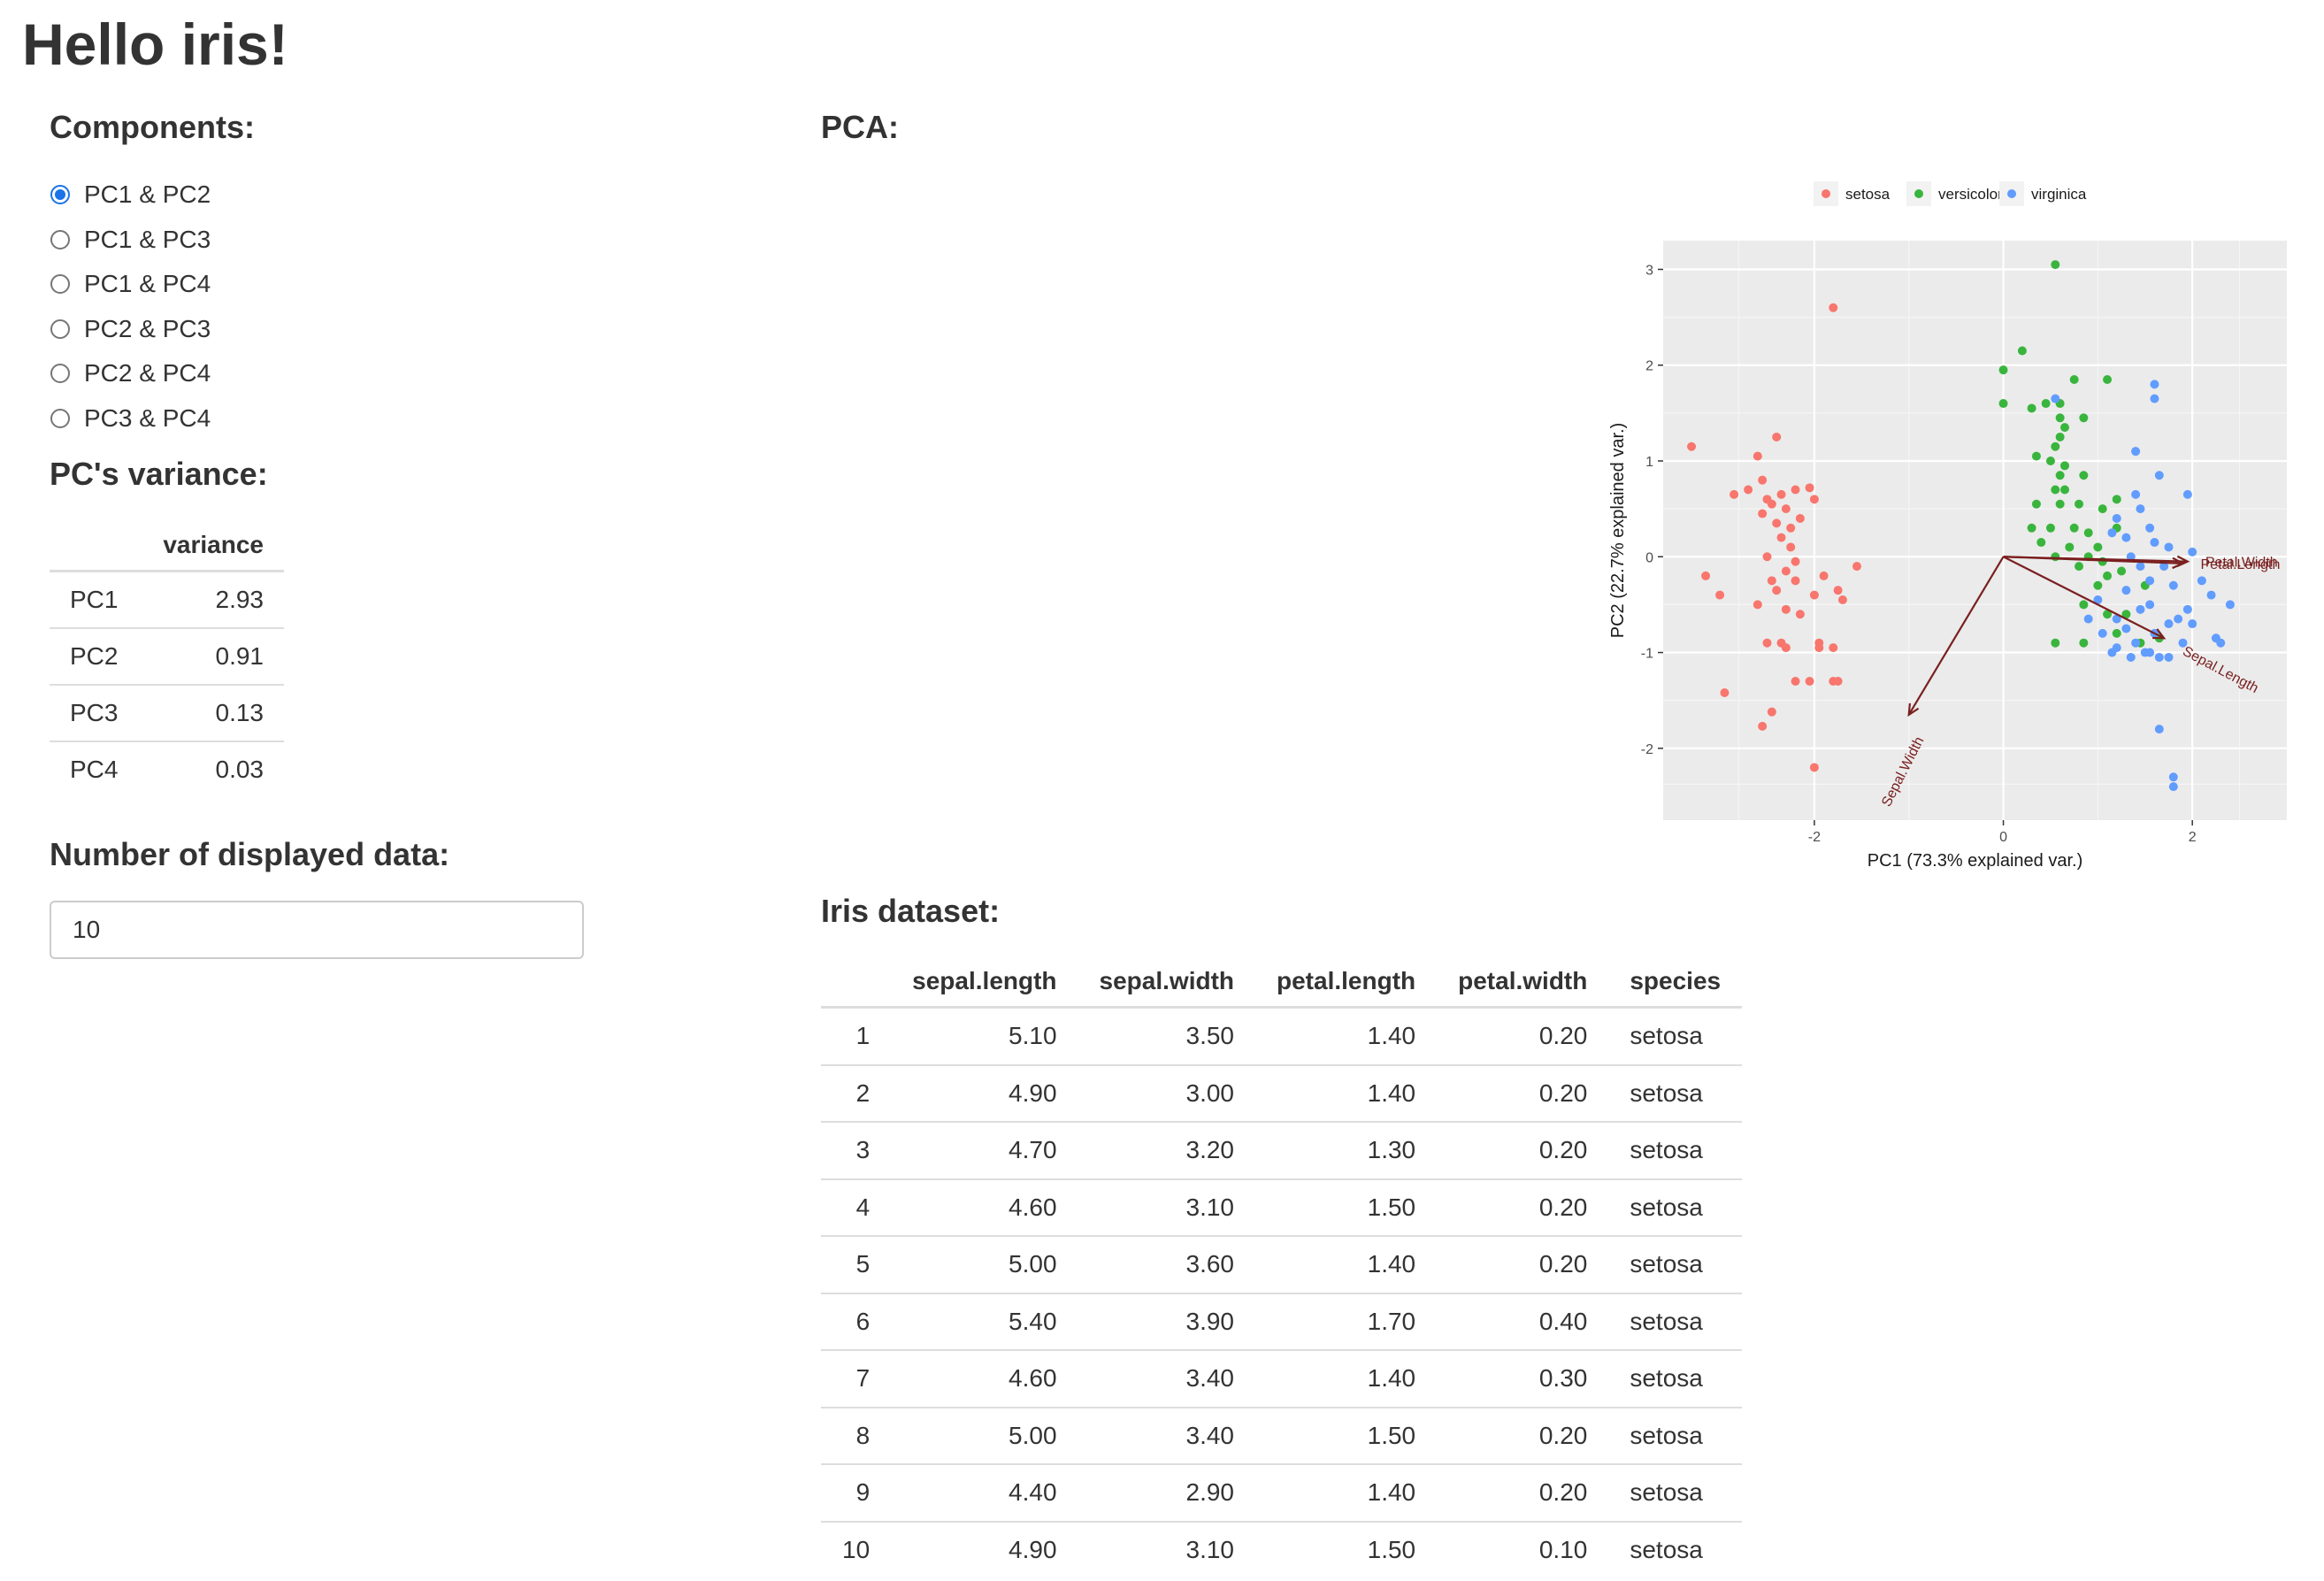 This screenshot has width=2324, height=1581. I want to click on chart-legend: setosa versicolor virginica, so click(1951, 193).